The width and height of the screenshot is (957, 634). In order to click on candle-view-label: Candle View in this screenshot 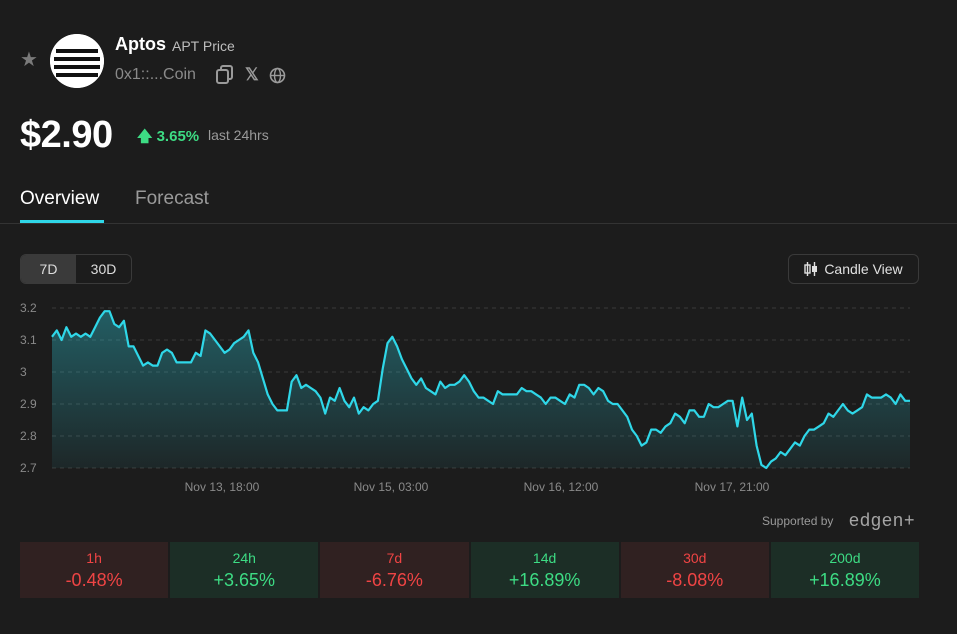, I will do `click(863, 269)`.